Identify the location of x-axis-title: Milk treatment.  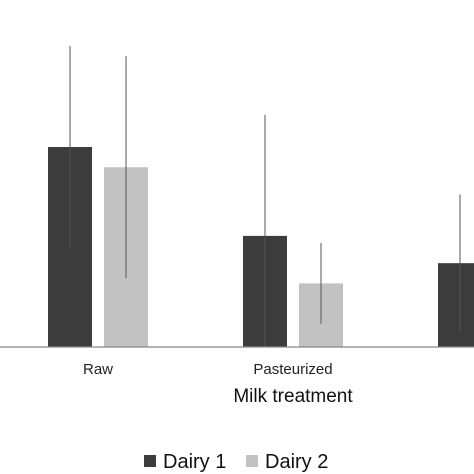
(293, 396).